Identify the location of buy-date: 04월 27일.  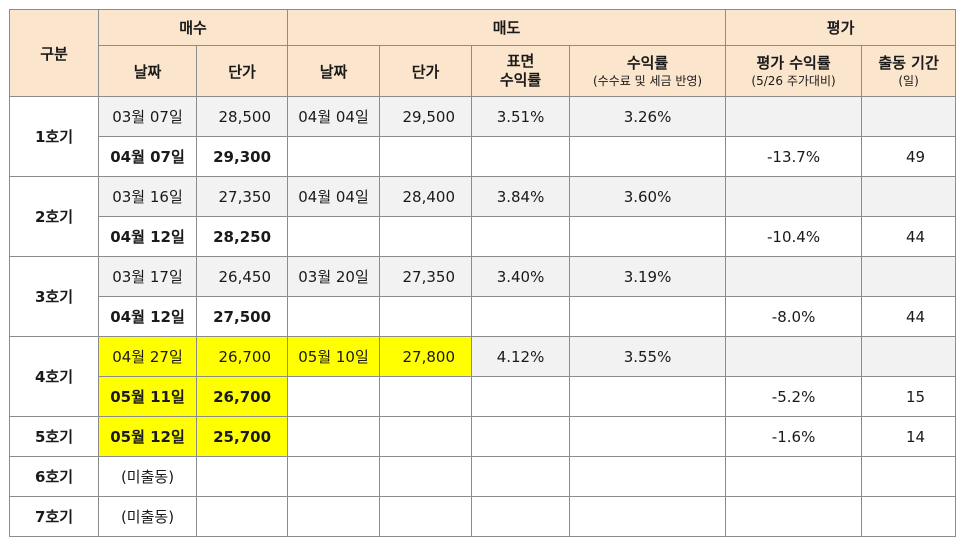
(147, 356).